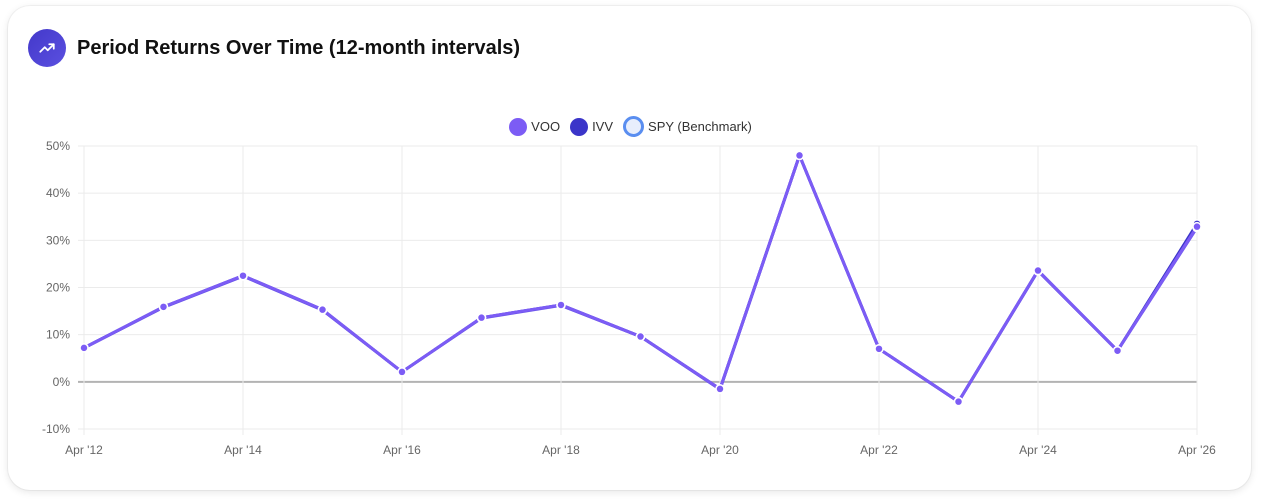 The width and height of the screenshot is (1261, 499). What do you see at coordinates (58, 193) in the screenshot?
I see `y-tick-label: 40%` at bounding box center [58, 193].